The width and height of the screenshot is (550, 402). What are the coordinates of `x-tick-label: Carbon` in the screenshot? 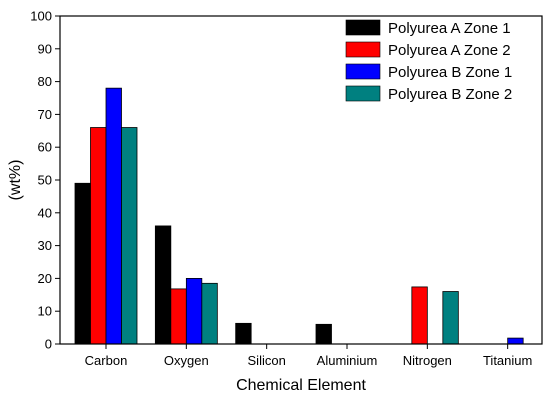 It's located at (106, 360).